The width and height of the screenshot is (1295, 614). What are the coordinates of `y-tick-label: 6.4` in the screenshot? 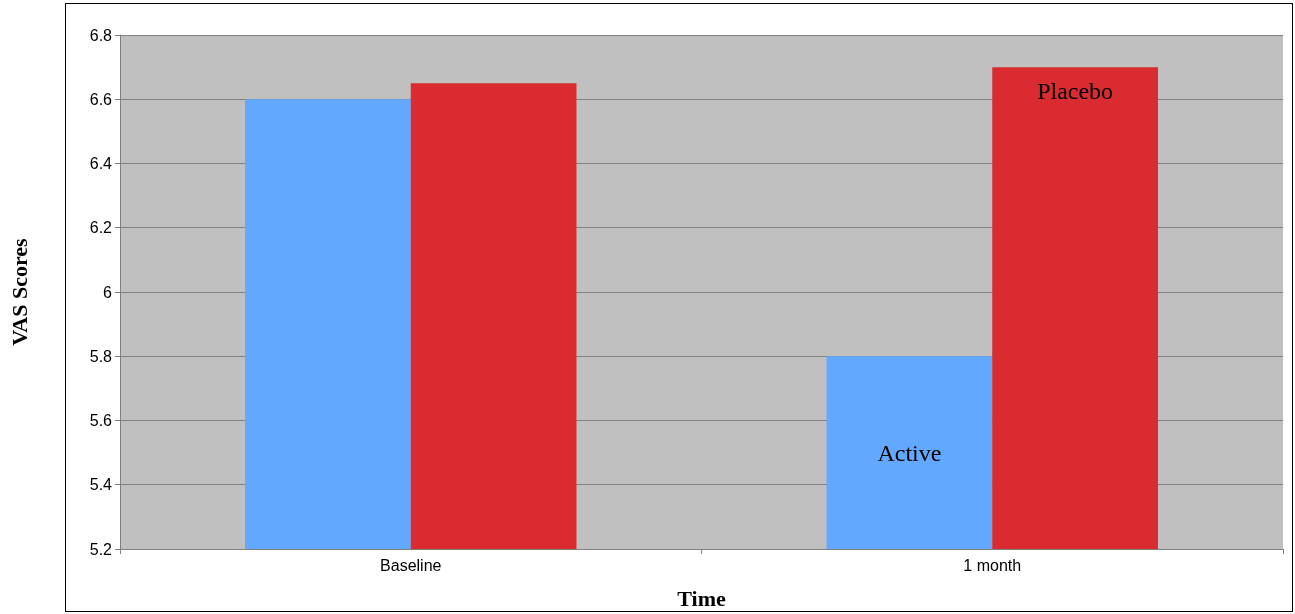 It's located at (101, 163).